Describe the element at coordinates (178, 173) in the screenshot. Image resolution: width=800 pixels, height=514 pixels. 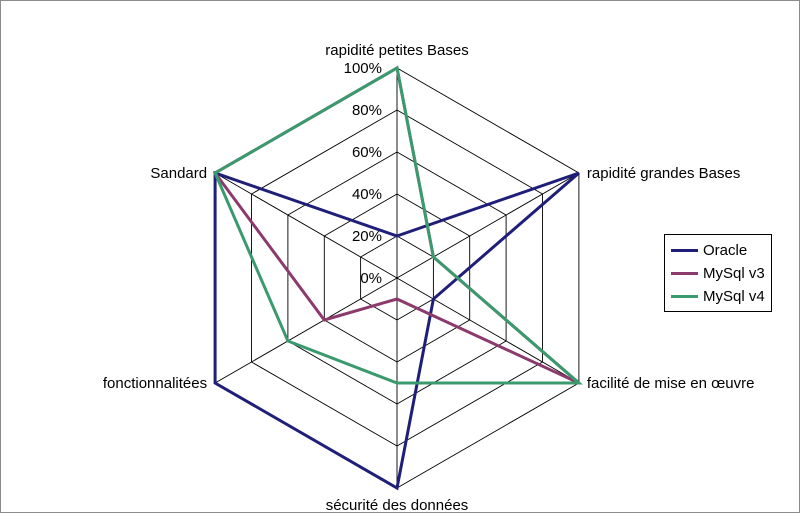
I see `axis-label-sandard: Sandard` at that location.